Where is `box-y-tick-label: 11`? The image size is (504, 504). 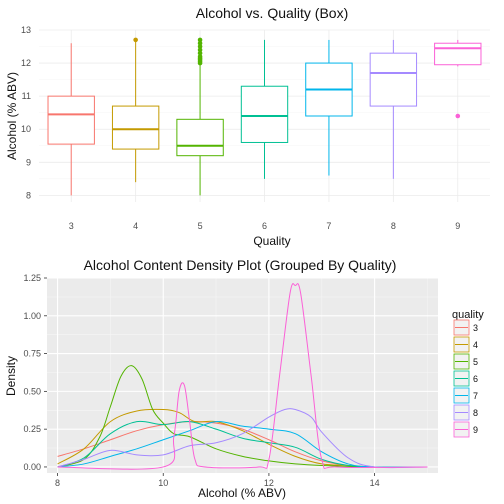 box-y-tick-label: 11 is located at coordinates (26, 96).